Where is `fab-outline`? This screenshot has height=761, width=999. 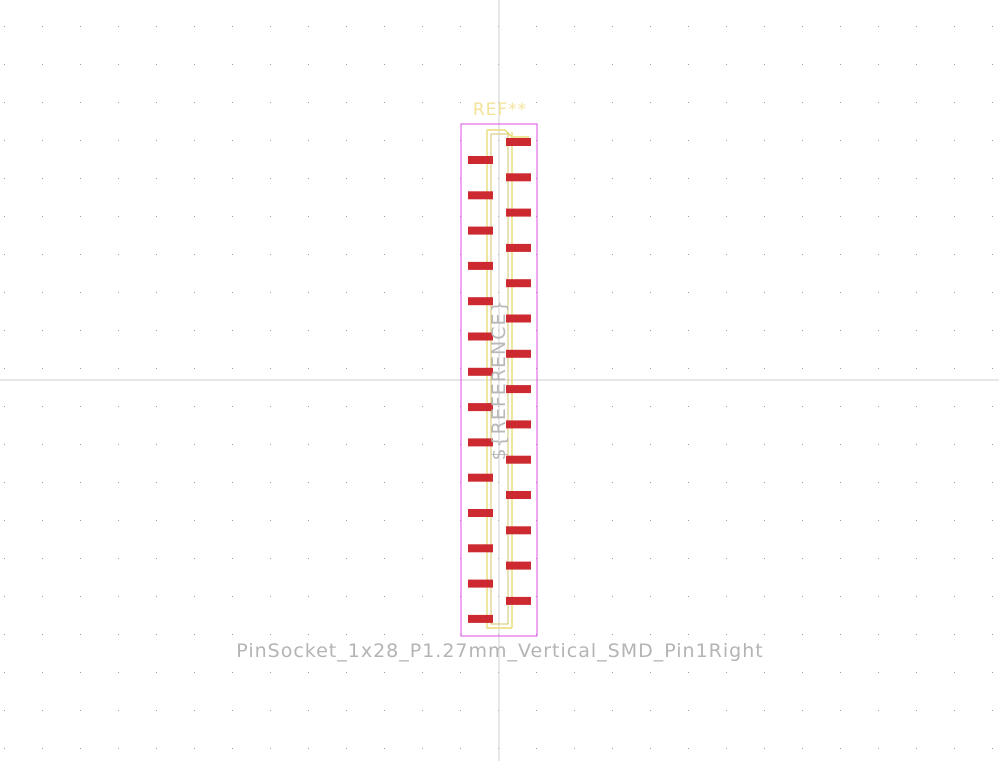
fab-outline is located at coordinates (499, 379).